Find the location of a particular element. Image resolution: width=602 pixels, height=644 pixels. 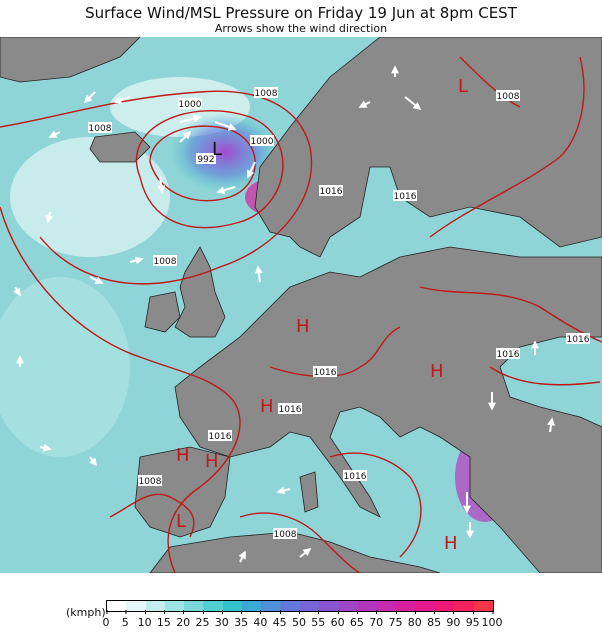

svg-text: 1000 is located at coordinates (262, 142).